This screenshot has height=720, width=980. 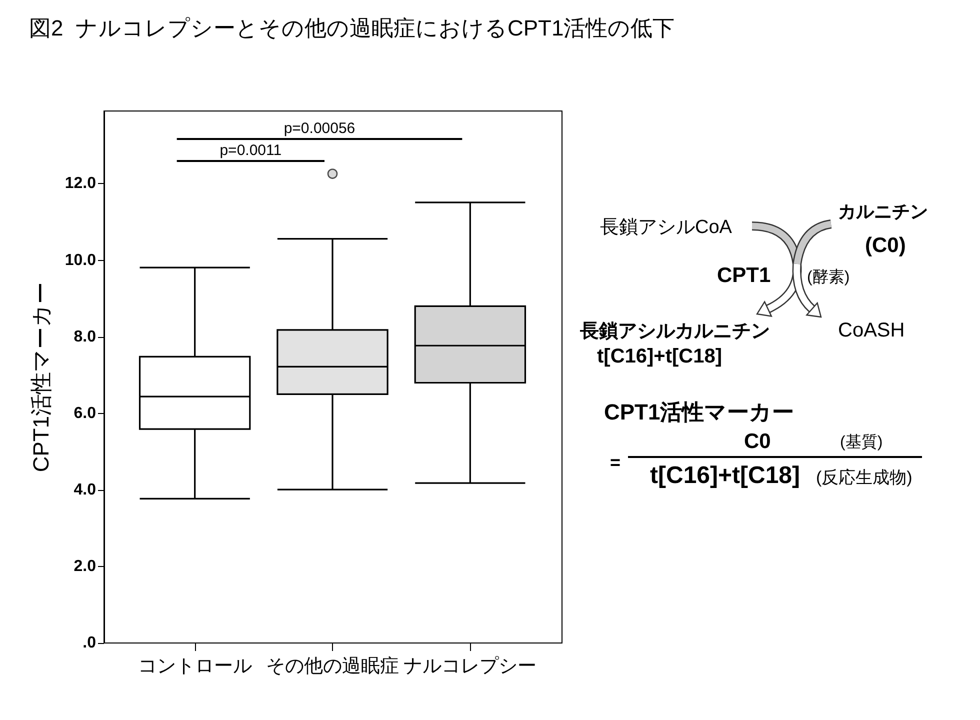 I want to click on text: 長鎖アシルCoA, so click(x=666, y=228).